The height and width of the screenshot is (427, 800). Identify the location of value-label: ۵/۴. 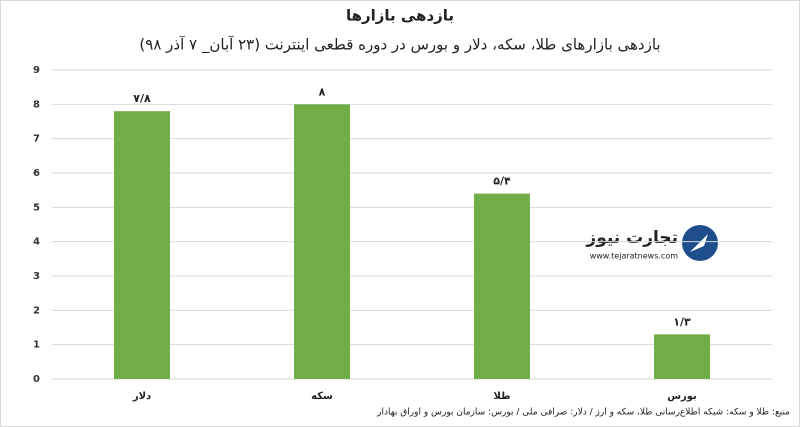
(502, 181).